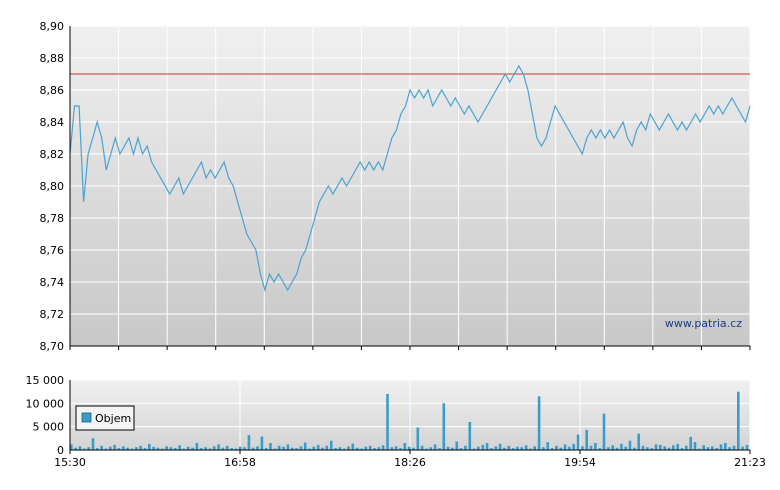 This screenshot has width=780, height=490. What do you see at coordinates (240, 462) in the screenshot?
I see `volume-x-tick-label: 16:58` at bounding box center [240, 462].